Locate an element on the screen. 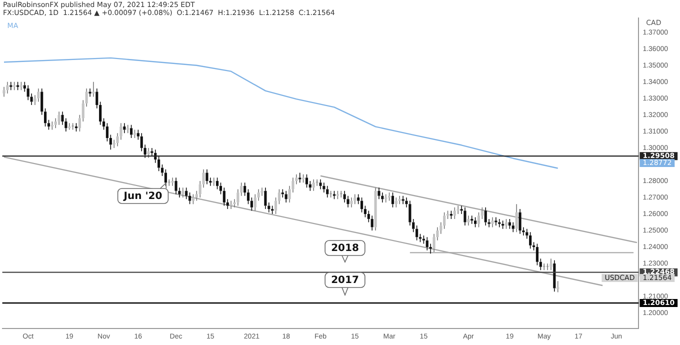 Image resolution: width=680 pixels, height=345 pixels. annotation: 2018 is located at coordinates (345, 248).